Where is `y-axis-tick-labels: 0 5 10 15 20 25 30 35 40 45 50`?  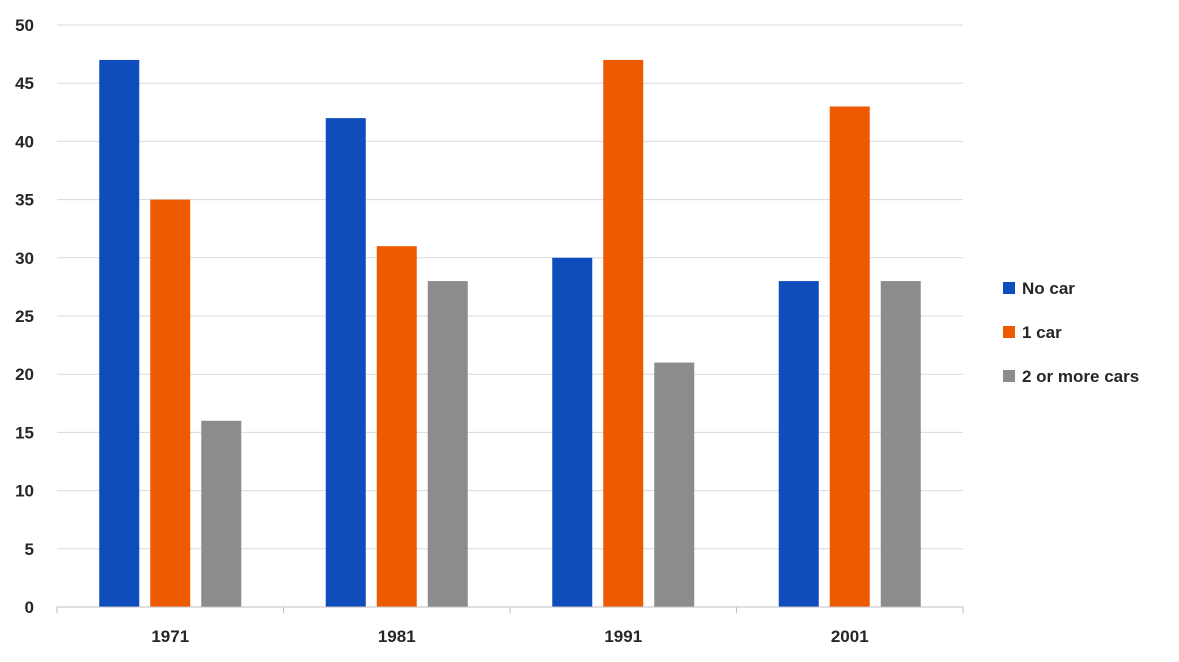 y-axis-tick-labels: 0 5 10 15 20 25 30 35 40 45 50 is located at coordinates (24, 316).